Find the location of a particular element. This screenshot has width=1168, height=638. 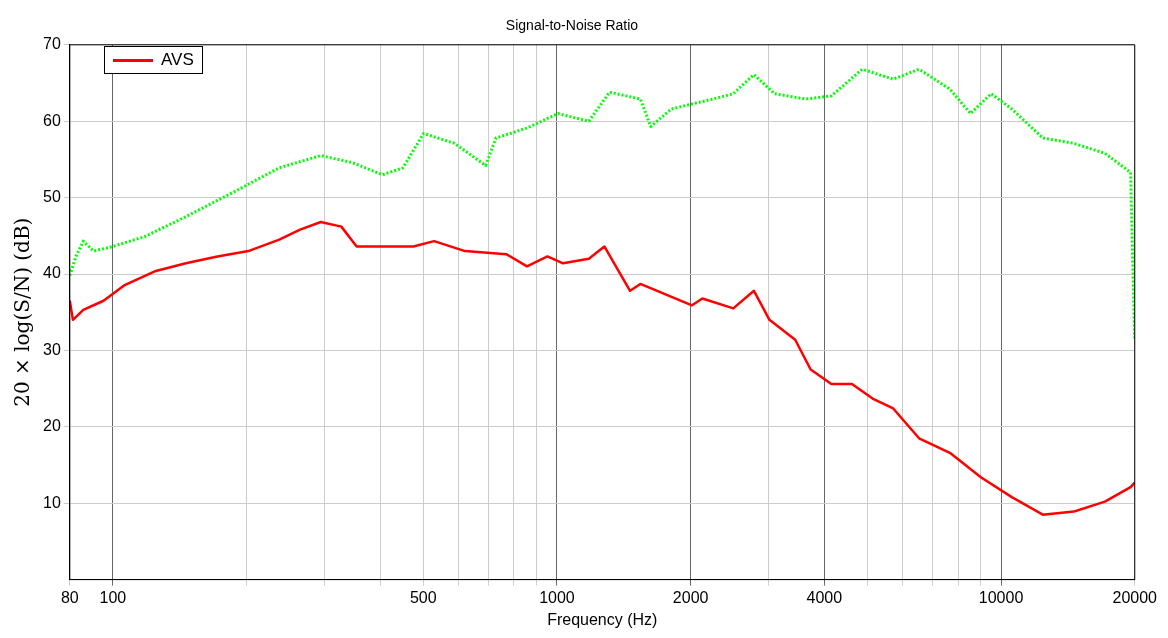

x-tick-label: 1000 is located at coordinates (557, 597).